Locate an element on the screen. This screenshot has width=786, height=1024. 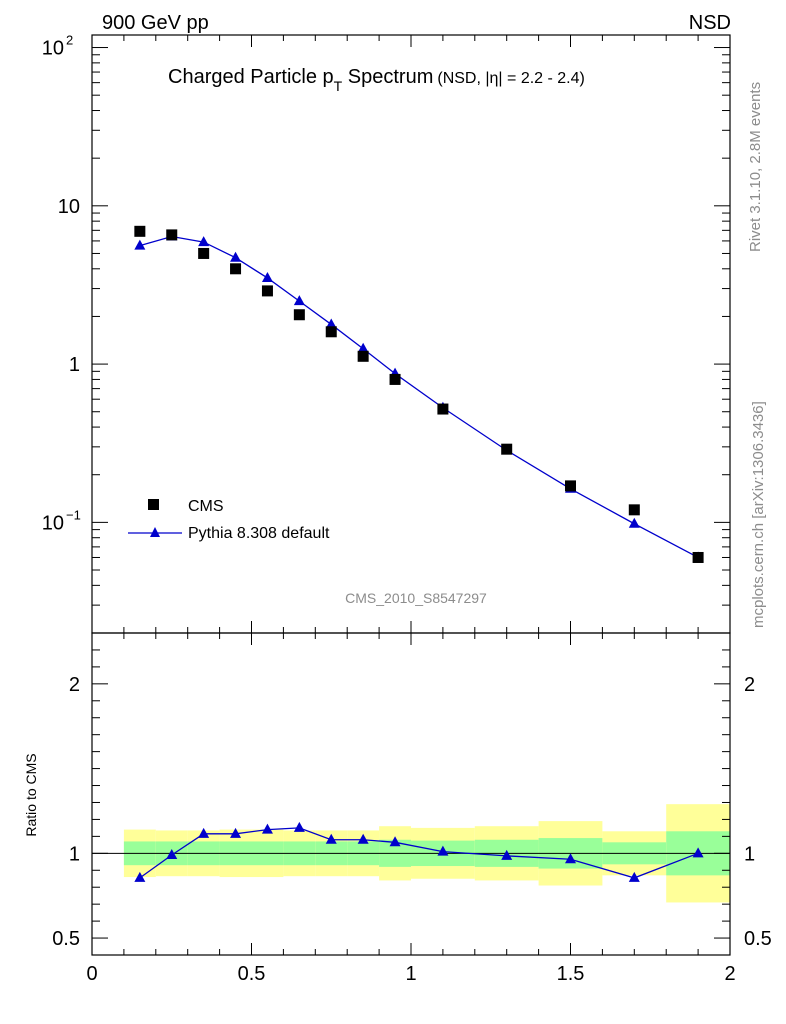
legend-cms-label: CMS is located at coordinates (206, 506).